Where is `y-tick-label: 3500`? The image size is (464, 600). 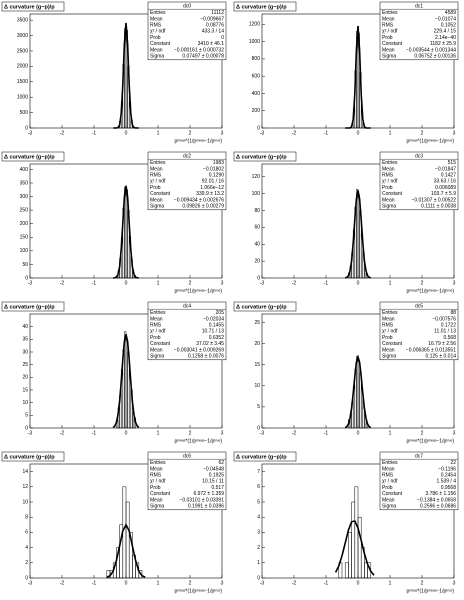 y-tick-label: 3500 is located at coordinates (22, 20).